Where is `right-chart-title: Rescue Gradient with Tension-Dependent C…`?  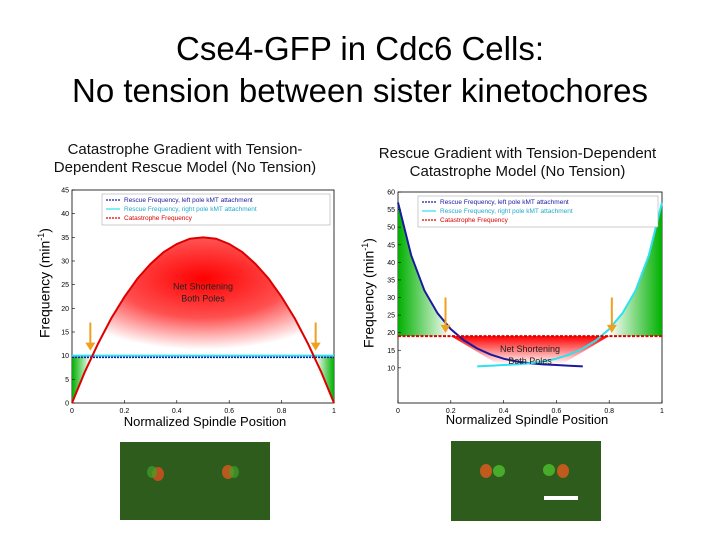
right-chart-title: Rescue Gradient with Tension-Dependent C… is located at coordinates (517, 163).